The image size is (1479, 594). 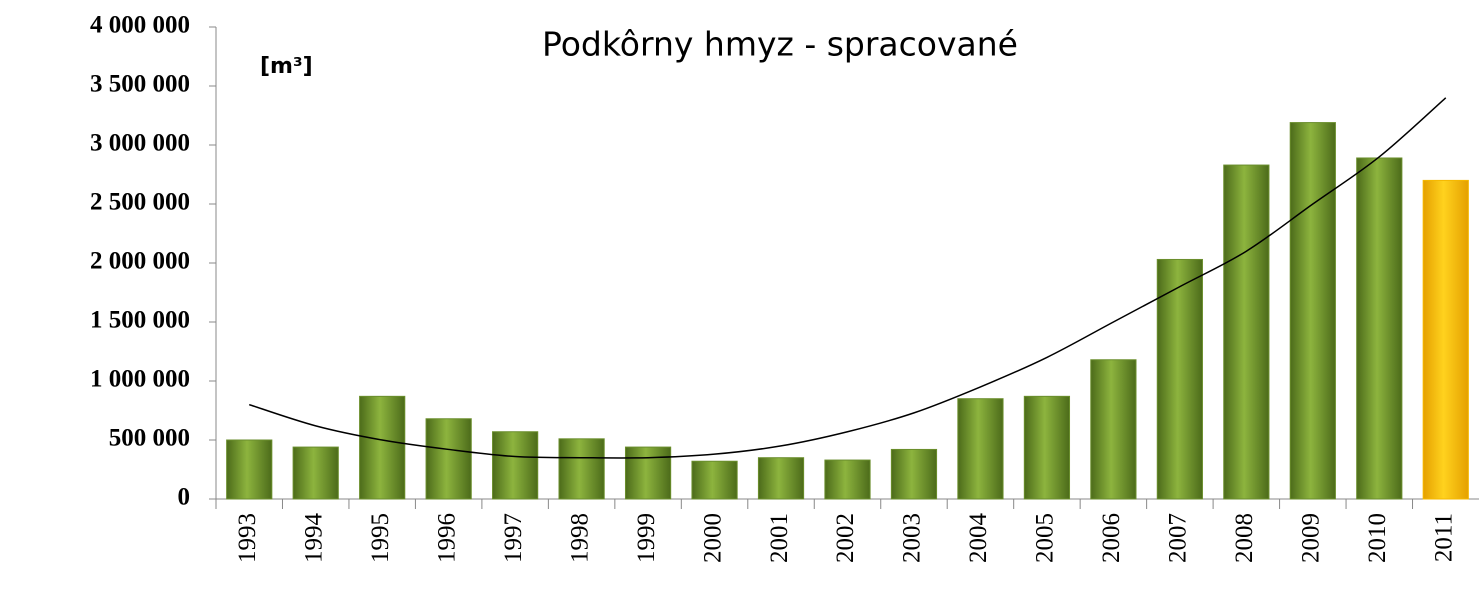 I want to click on y-tick-label: 1 000 000, so click(x=140, y=379).